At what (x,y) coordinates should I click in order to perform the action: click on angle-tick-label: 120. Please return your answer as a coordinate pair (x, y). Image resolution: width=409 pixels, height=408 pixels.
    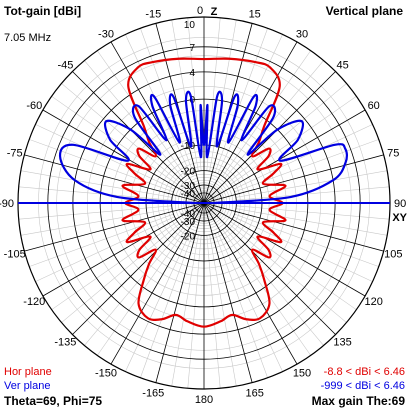
    Looking at the image, I should click on (374, 302).